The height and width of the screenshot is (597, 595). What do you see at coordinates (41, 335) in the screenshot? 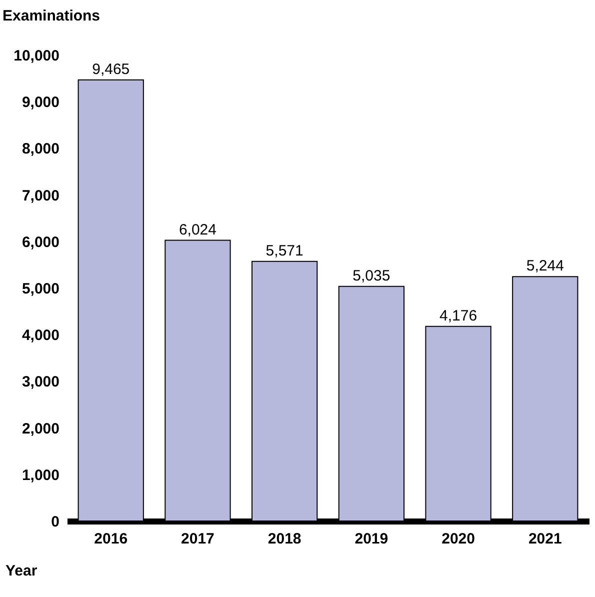
I see `y-tick-label: 4,000` at bounding box center [41, 335].